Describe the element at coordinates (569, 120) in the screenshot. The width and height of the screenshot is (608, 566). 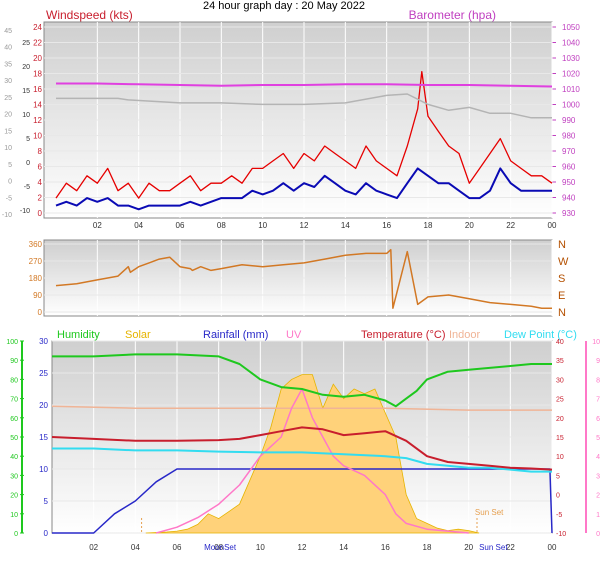
I see `baro-y-tick: 990` at that location.